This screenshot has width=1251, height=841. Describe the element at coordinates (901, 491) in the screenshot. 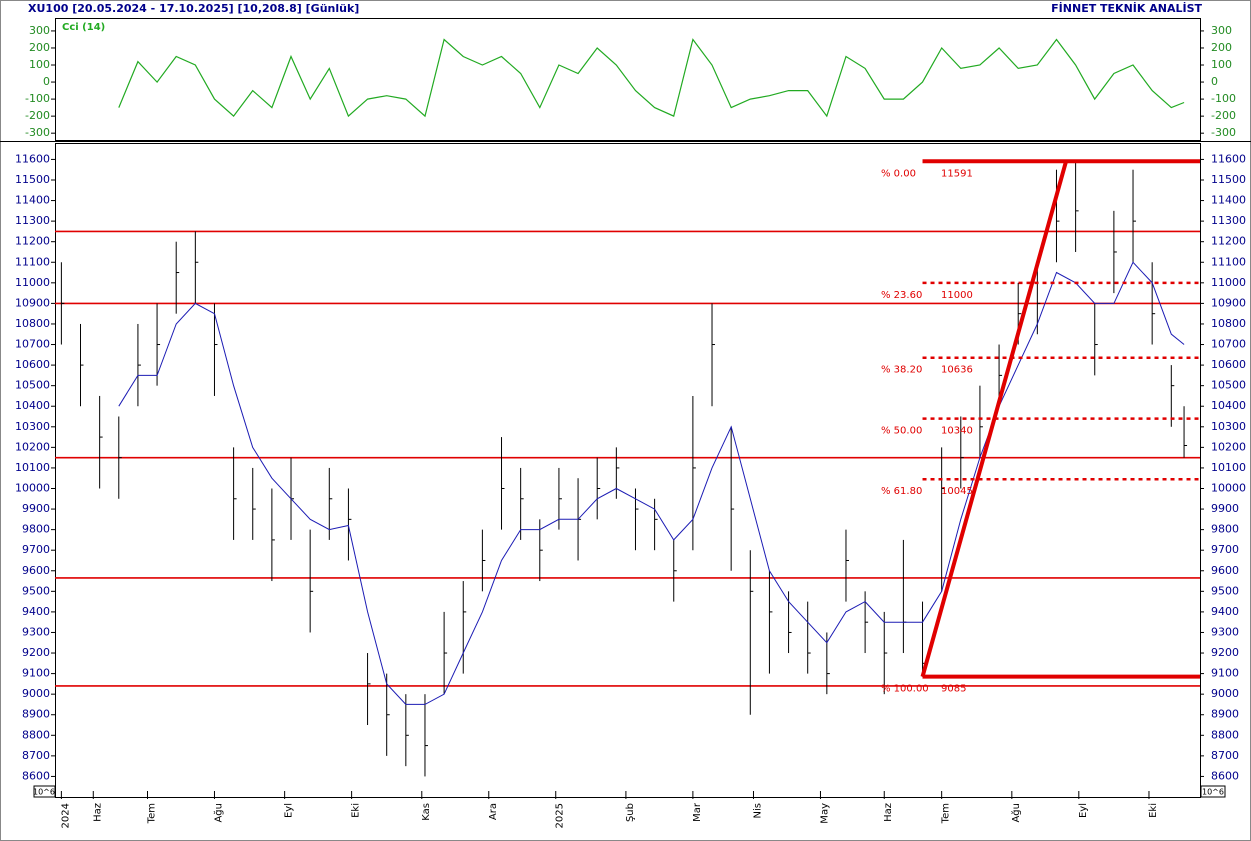

I see `fib-label: % 61.80` at that location.